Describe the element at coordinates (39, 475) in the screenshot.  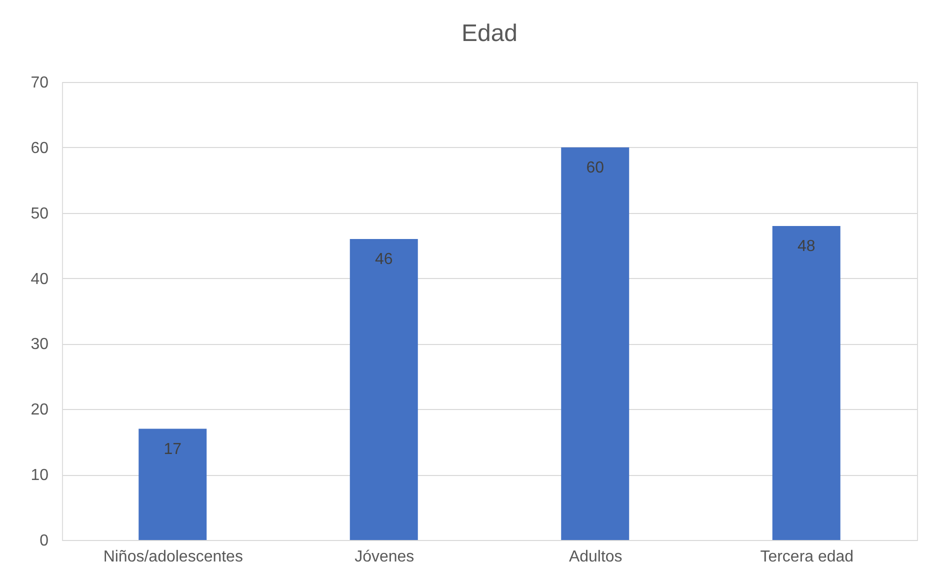
I see `y-tick-label: 10` at that location.